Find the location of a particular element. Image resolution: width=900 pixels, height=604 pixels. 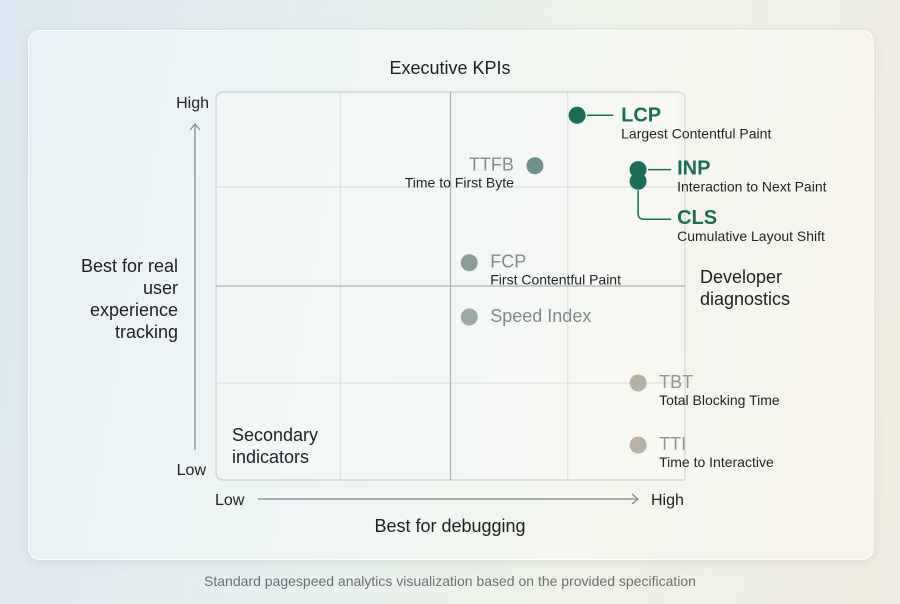

point-label-tti: TTI is located at coordinates (672, 444).